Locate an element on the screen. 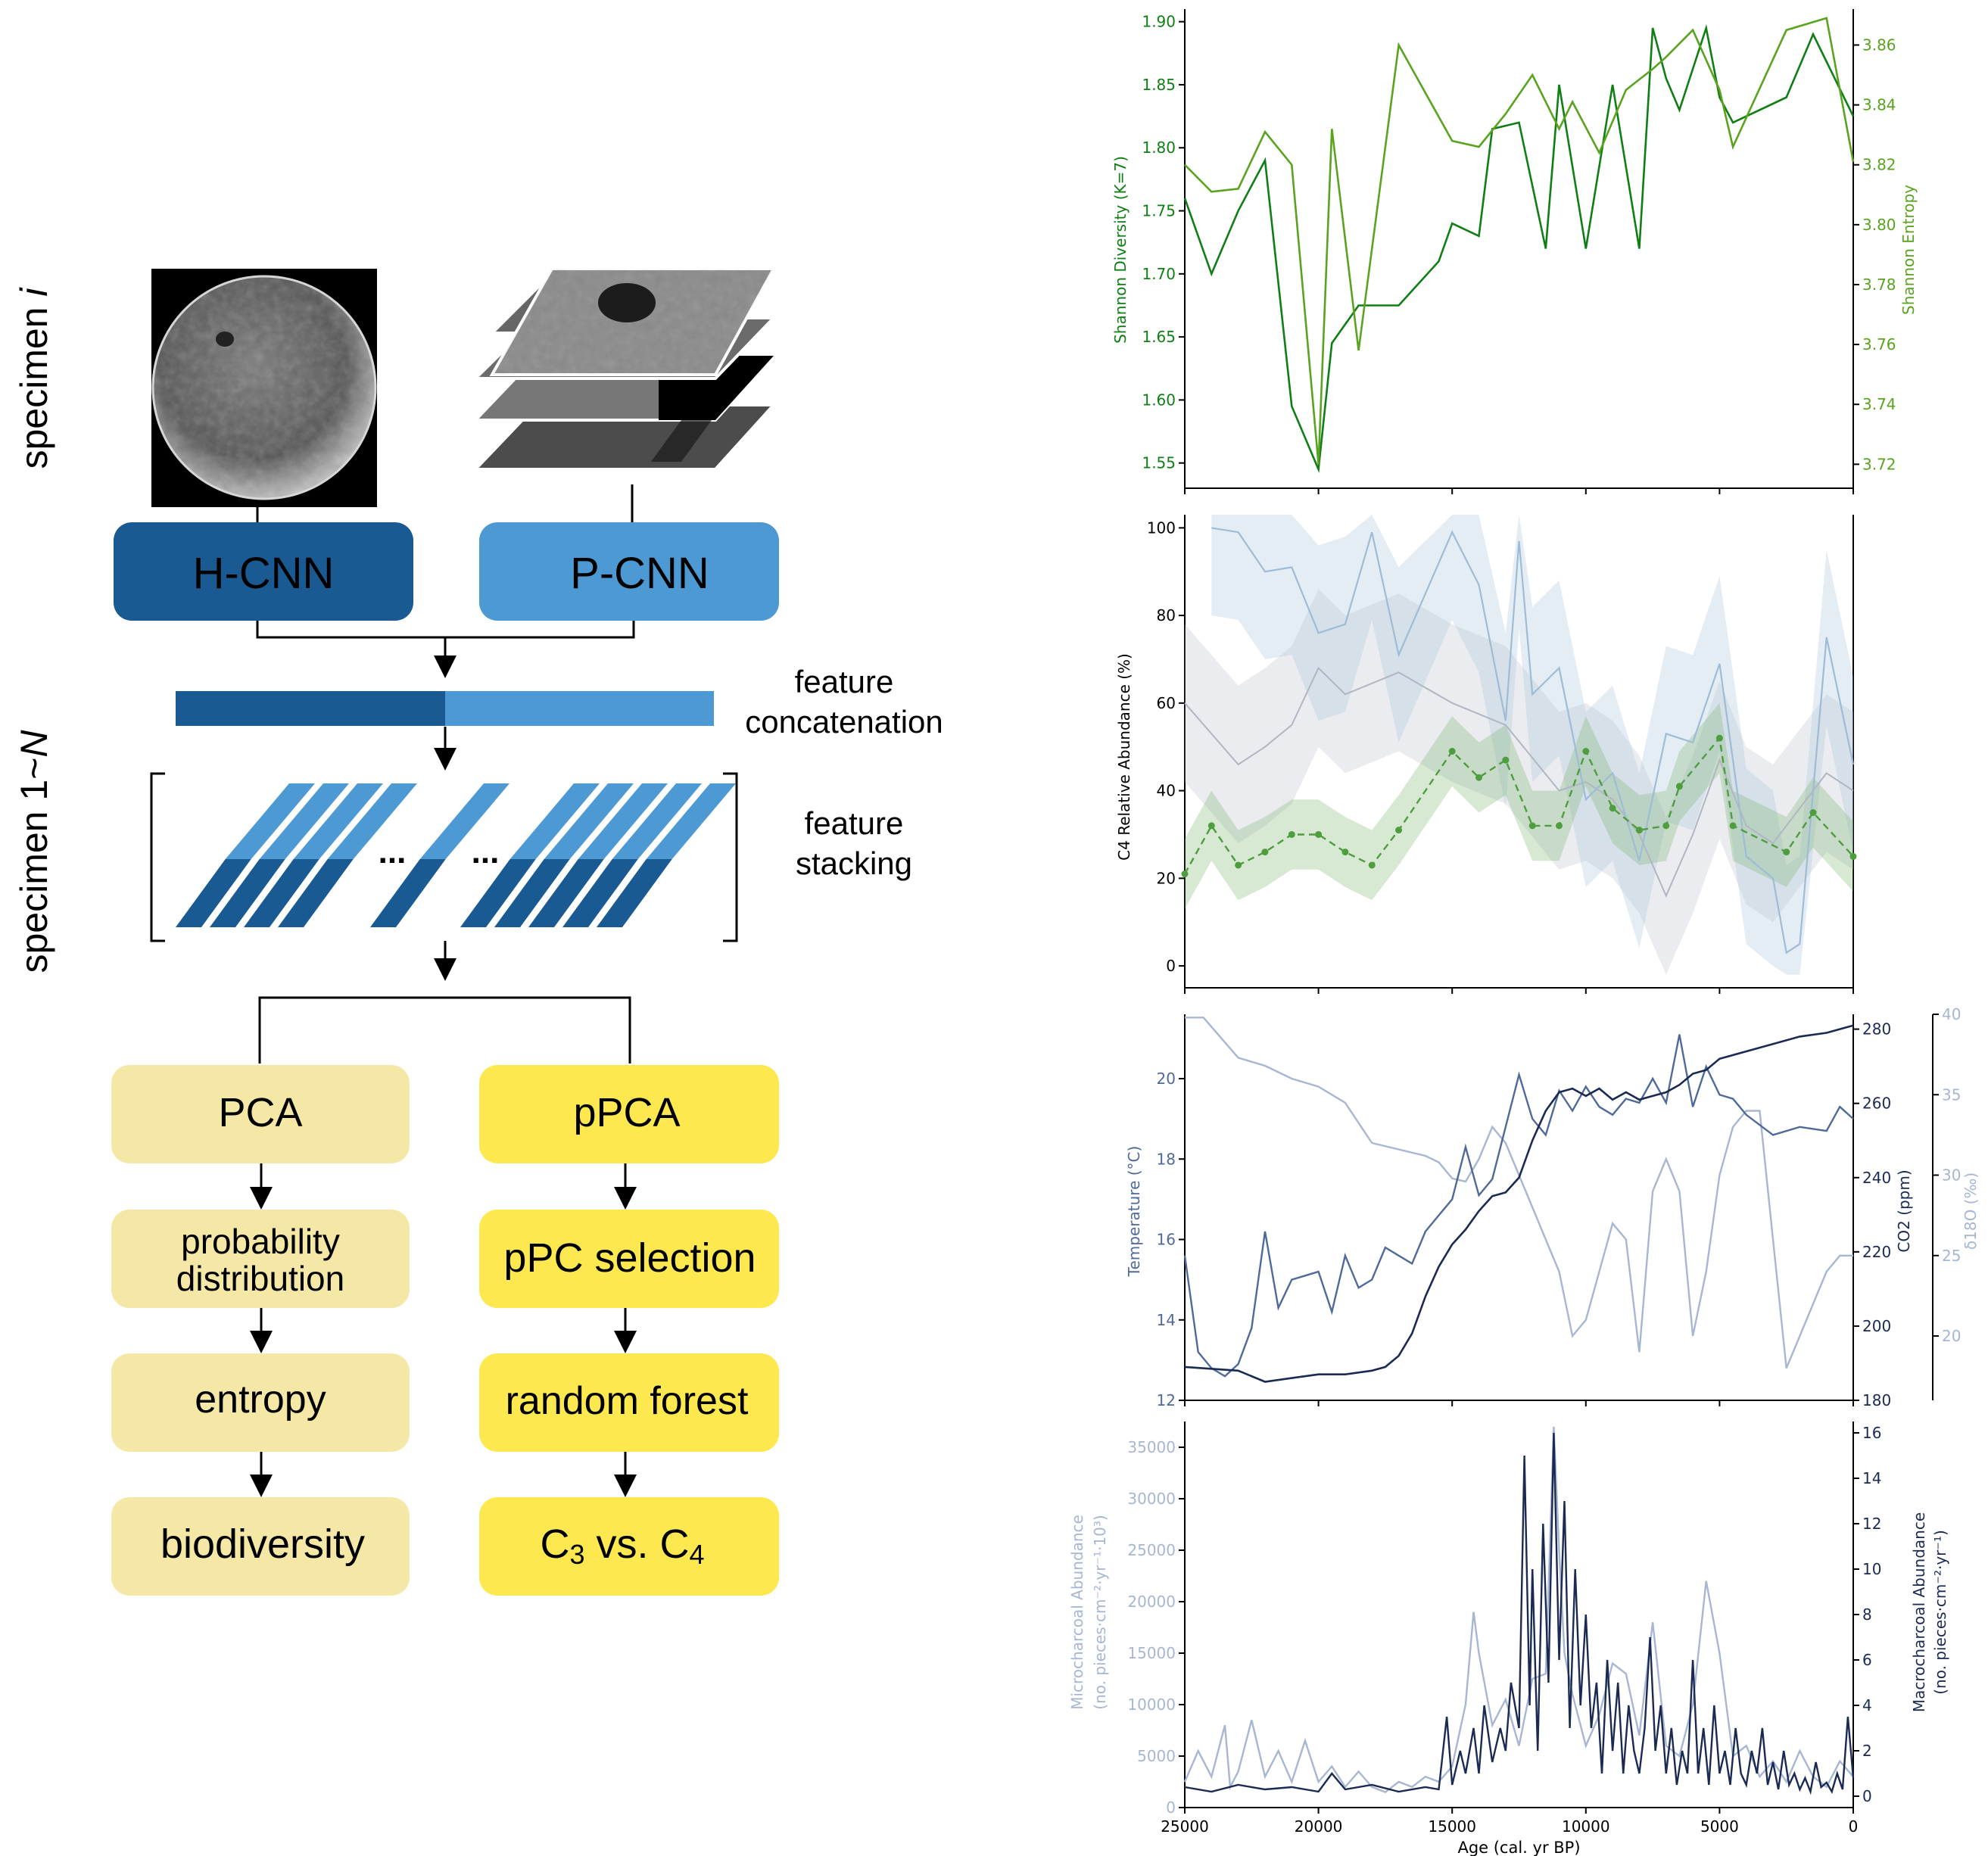  x-tick-label: 25000 is located at coordinates (1185, 1826).